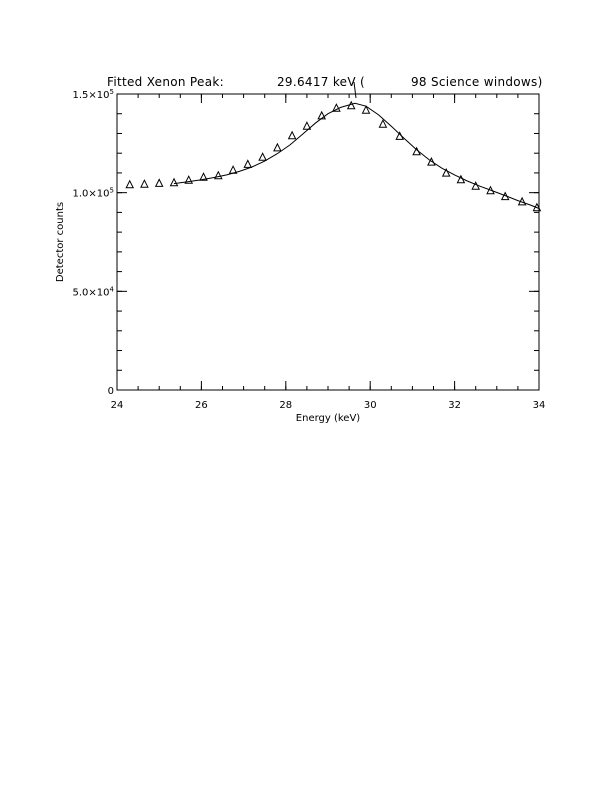  Describe the element at coordinates (355, 90) in the screenshot. I see `peak-marker-line` at that location.